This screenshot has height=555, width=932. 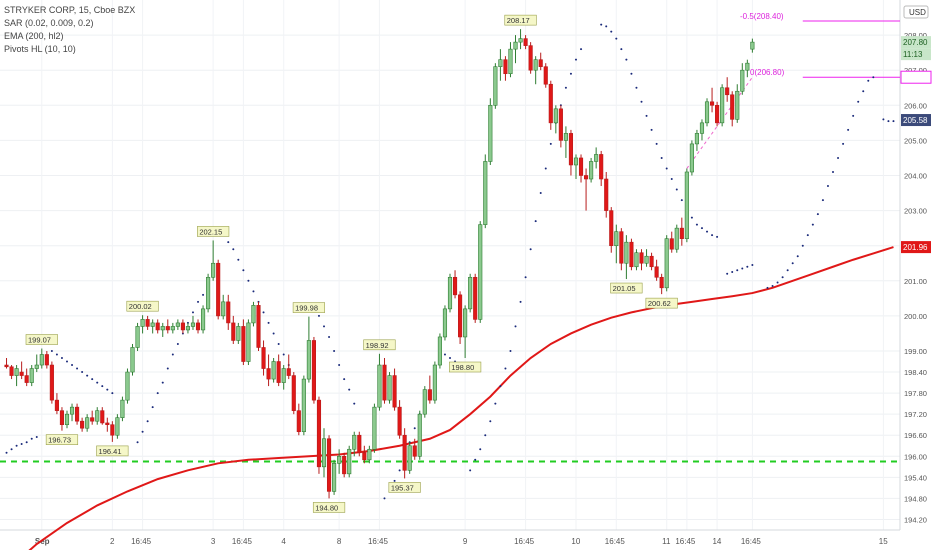 What do you see at coordinates (916, 120) in the screenshot?
I see `sar-level-badge` at bounding box center [916, 120].